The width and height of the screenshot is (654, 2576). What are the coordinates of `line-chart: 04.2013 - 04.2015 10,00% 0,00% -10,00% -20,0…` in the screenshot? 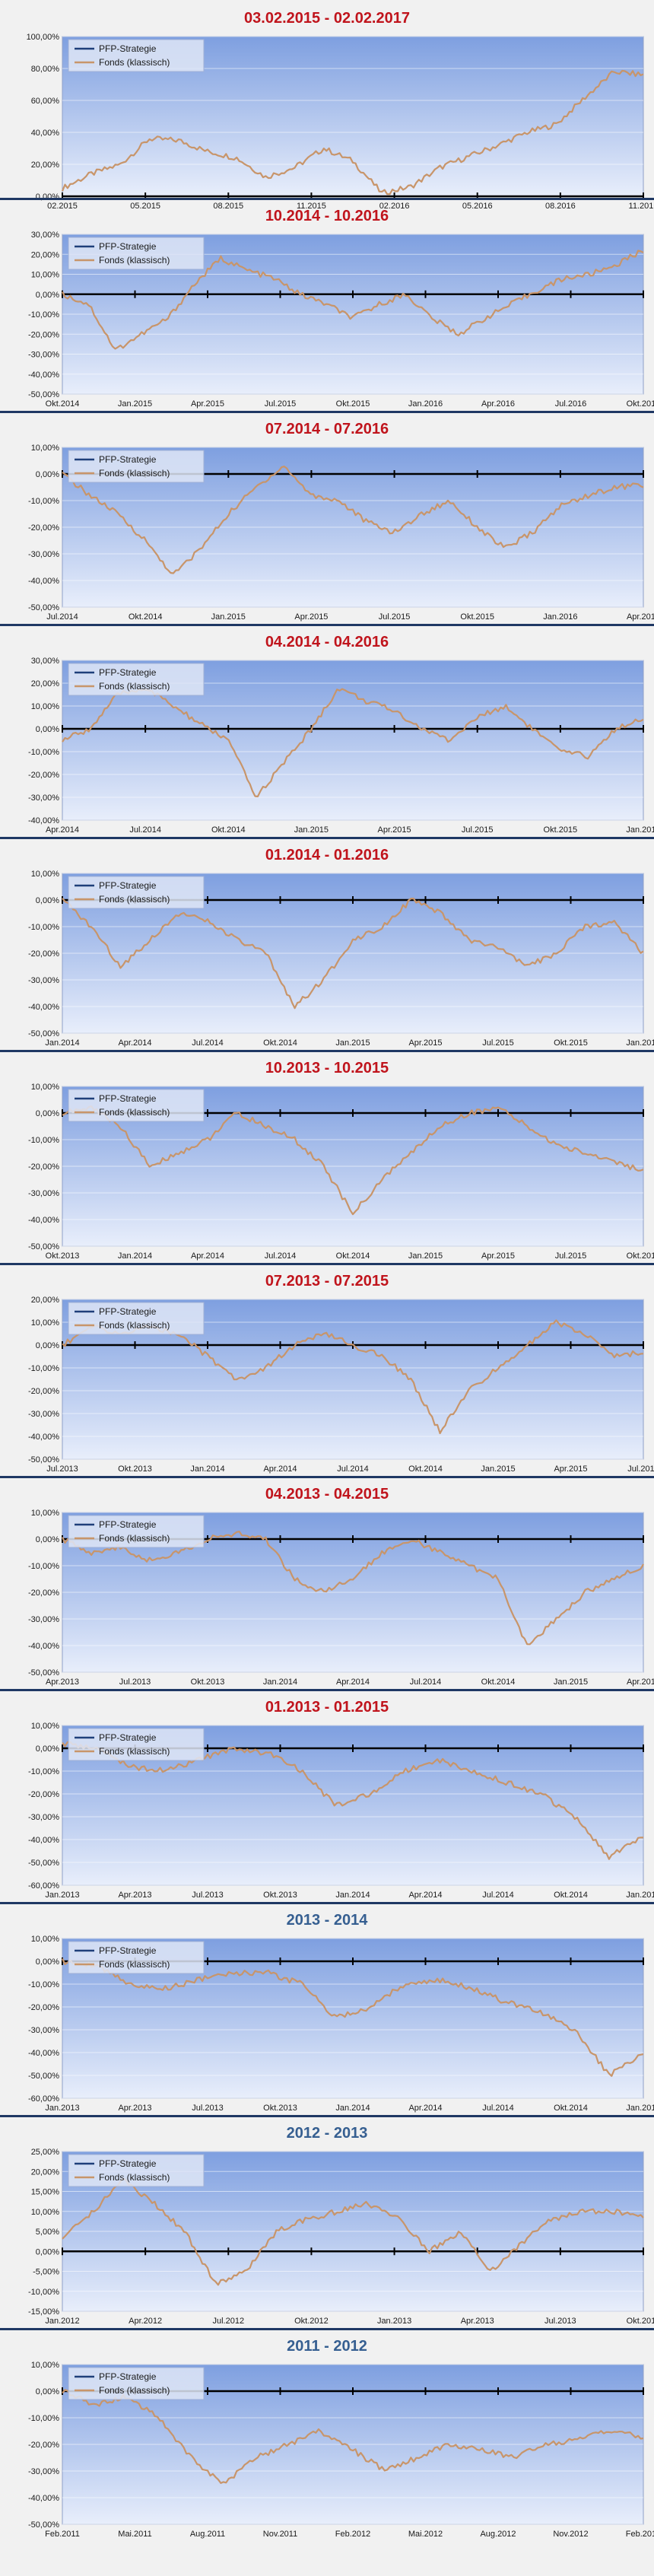 It's located at (327, 1581).